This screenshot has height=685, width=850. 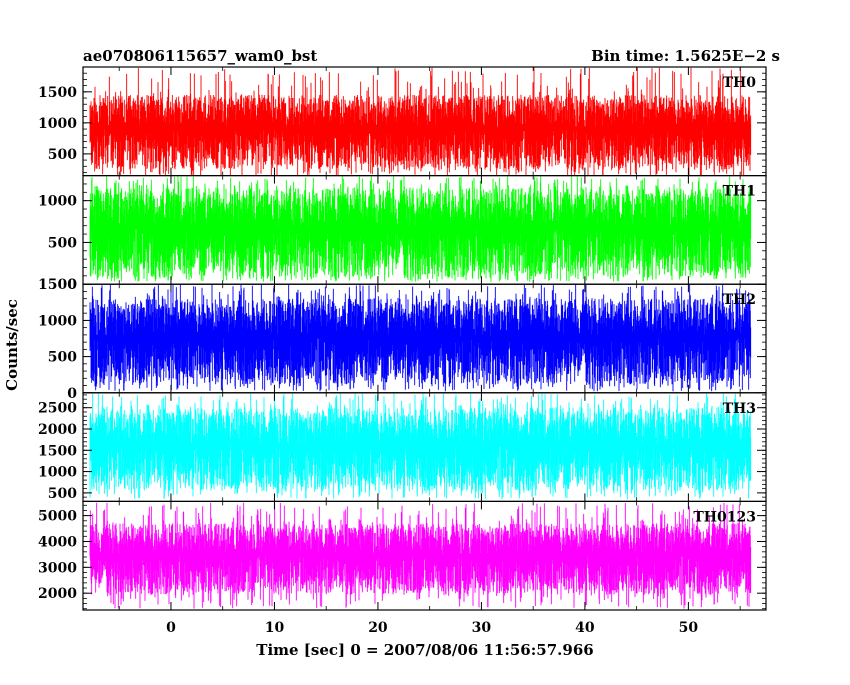 What do you see at coordinates (420, 446) in the screenshot?
I see `series-trace-th3` at bounding box center [420, 446].